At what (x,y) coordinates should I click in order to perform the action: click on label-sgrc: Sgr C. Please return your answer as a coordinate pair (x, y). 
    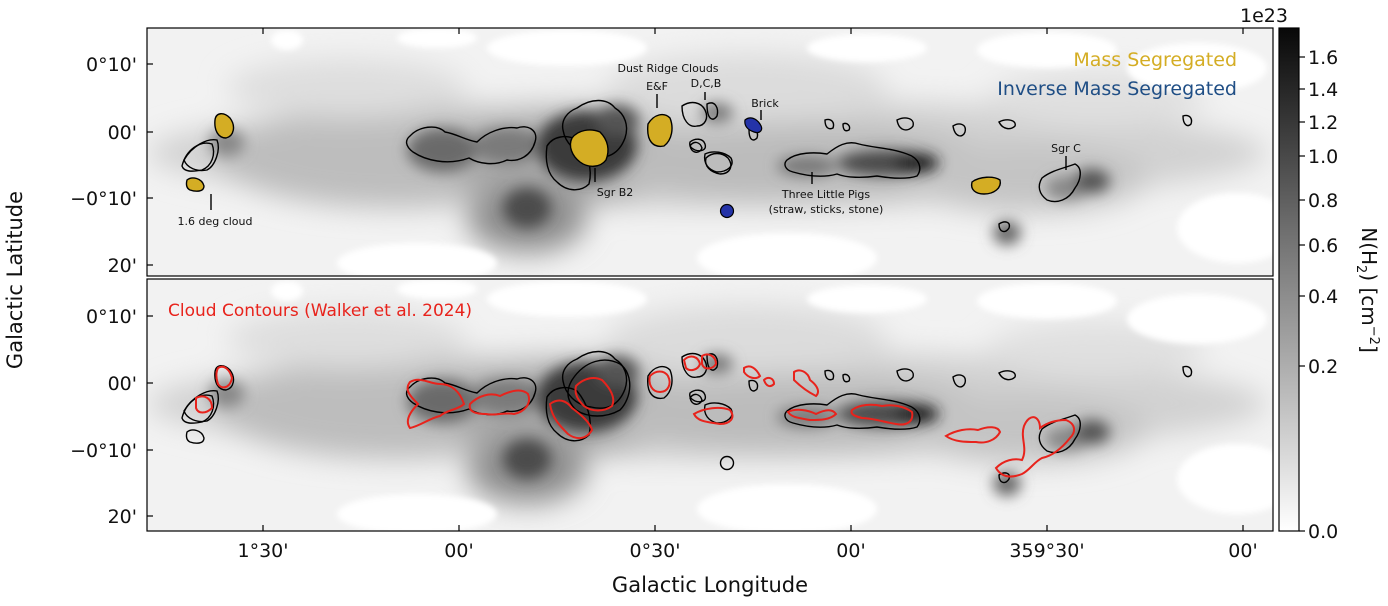
    Looking at the image, I should click on (1066, 148).